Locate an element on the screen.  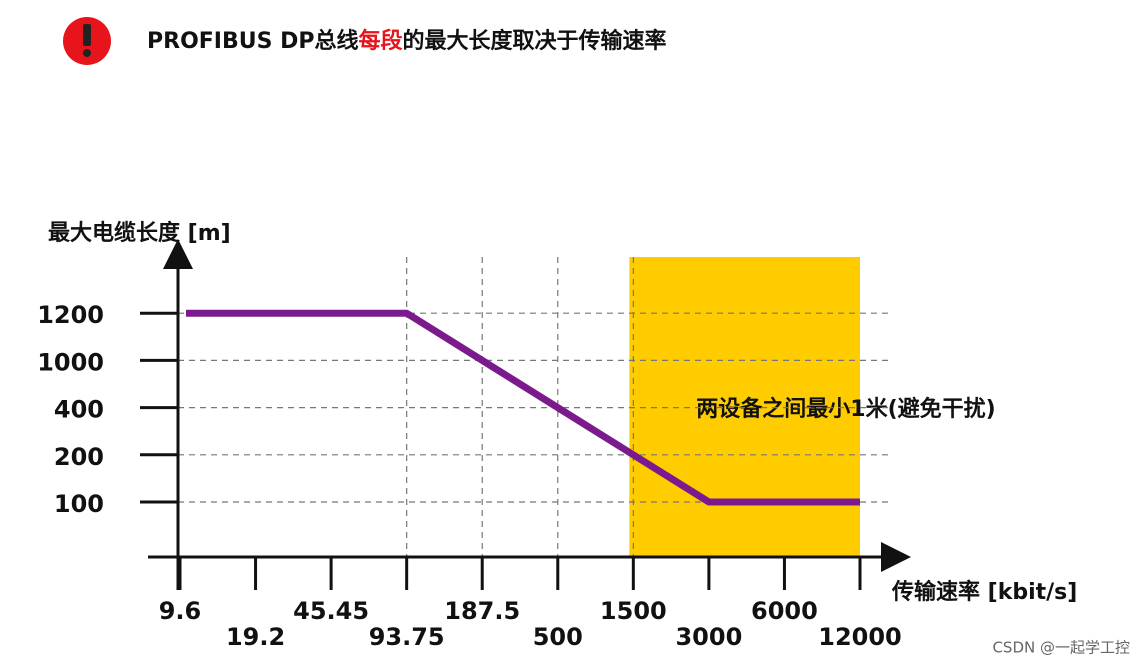
y-tick-label: 1000 is located at coordinates (70, 362).